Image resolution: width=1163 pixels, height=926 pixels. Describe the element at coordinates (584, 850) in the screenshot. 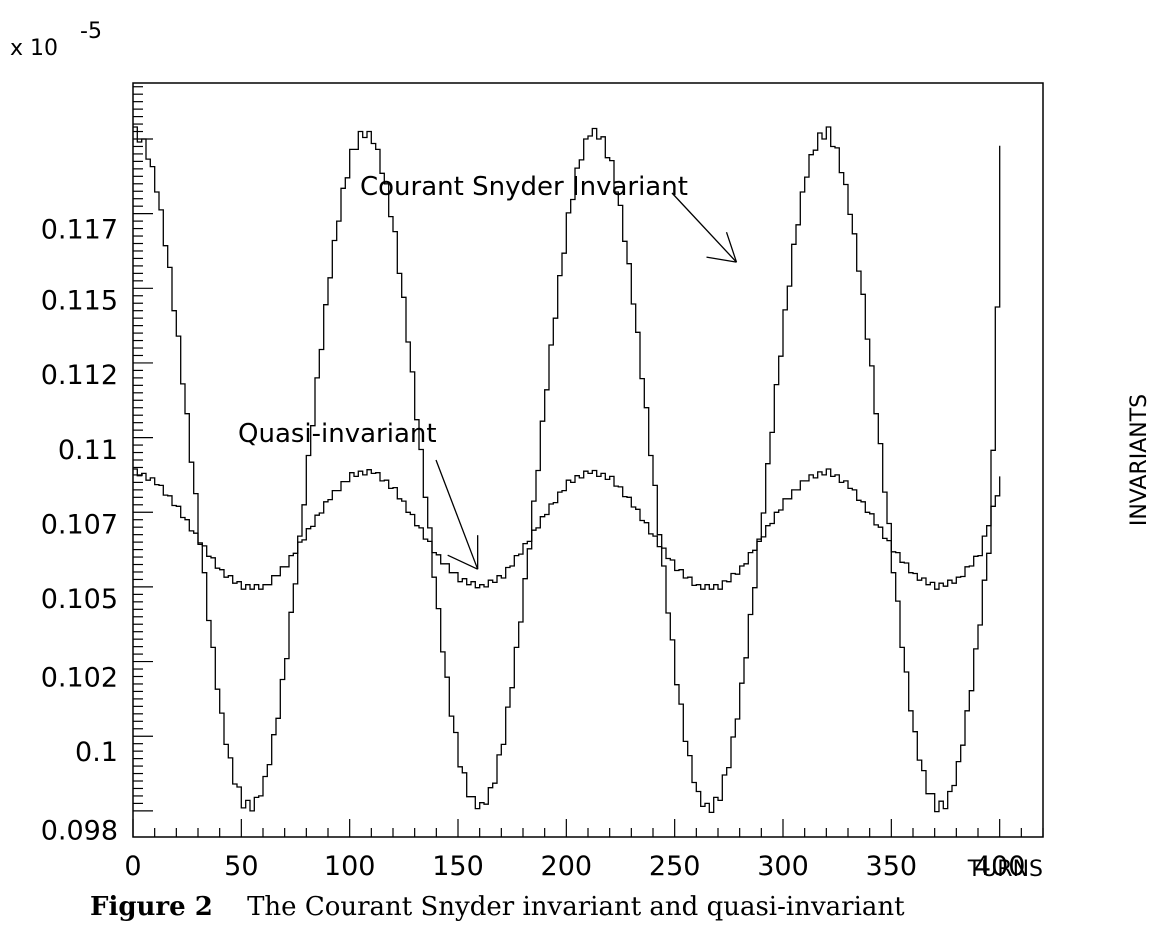

I see `x-axis-ticks: 0 50 100 150 200 250 300 350 400` at that location.